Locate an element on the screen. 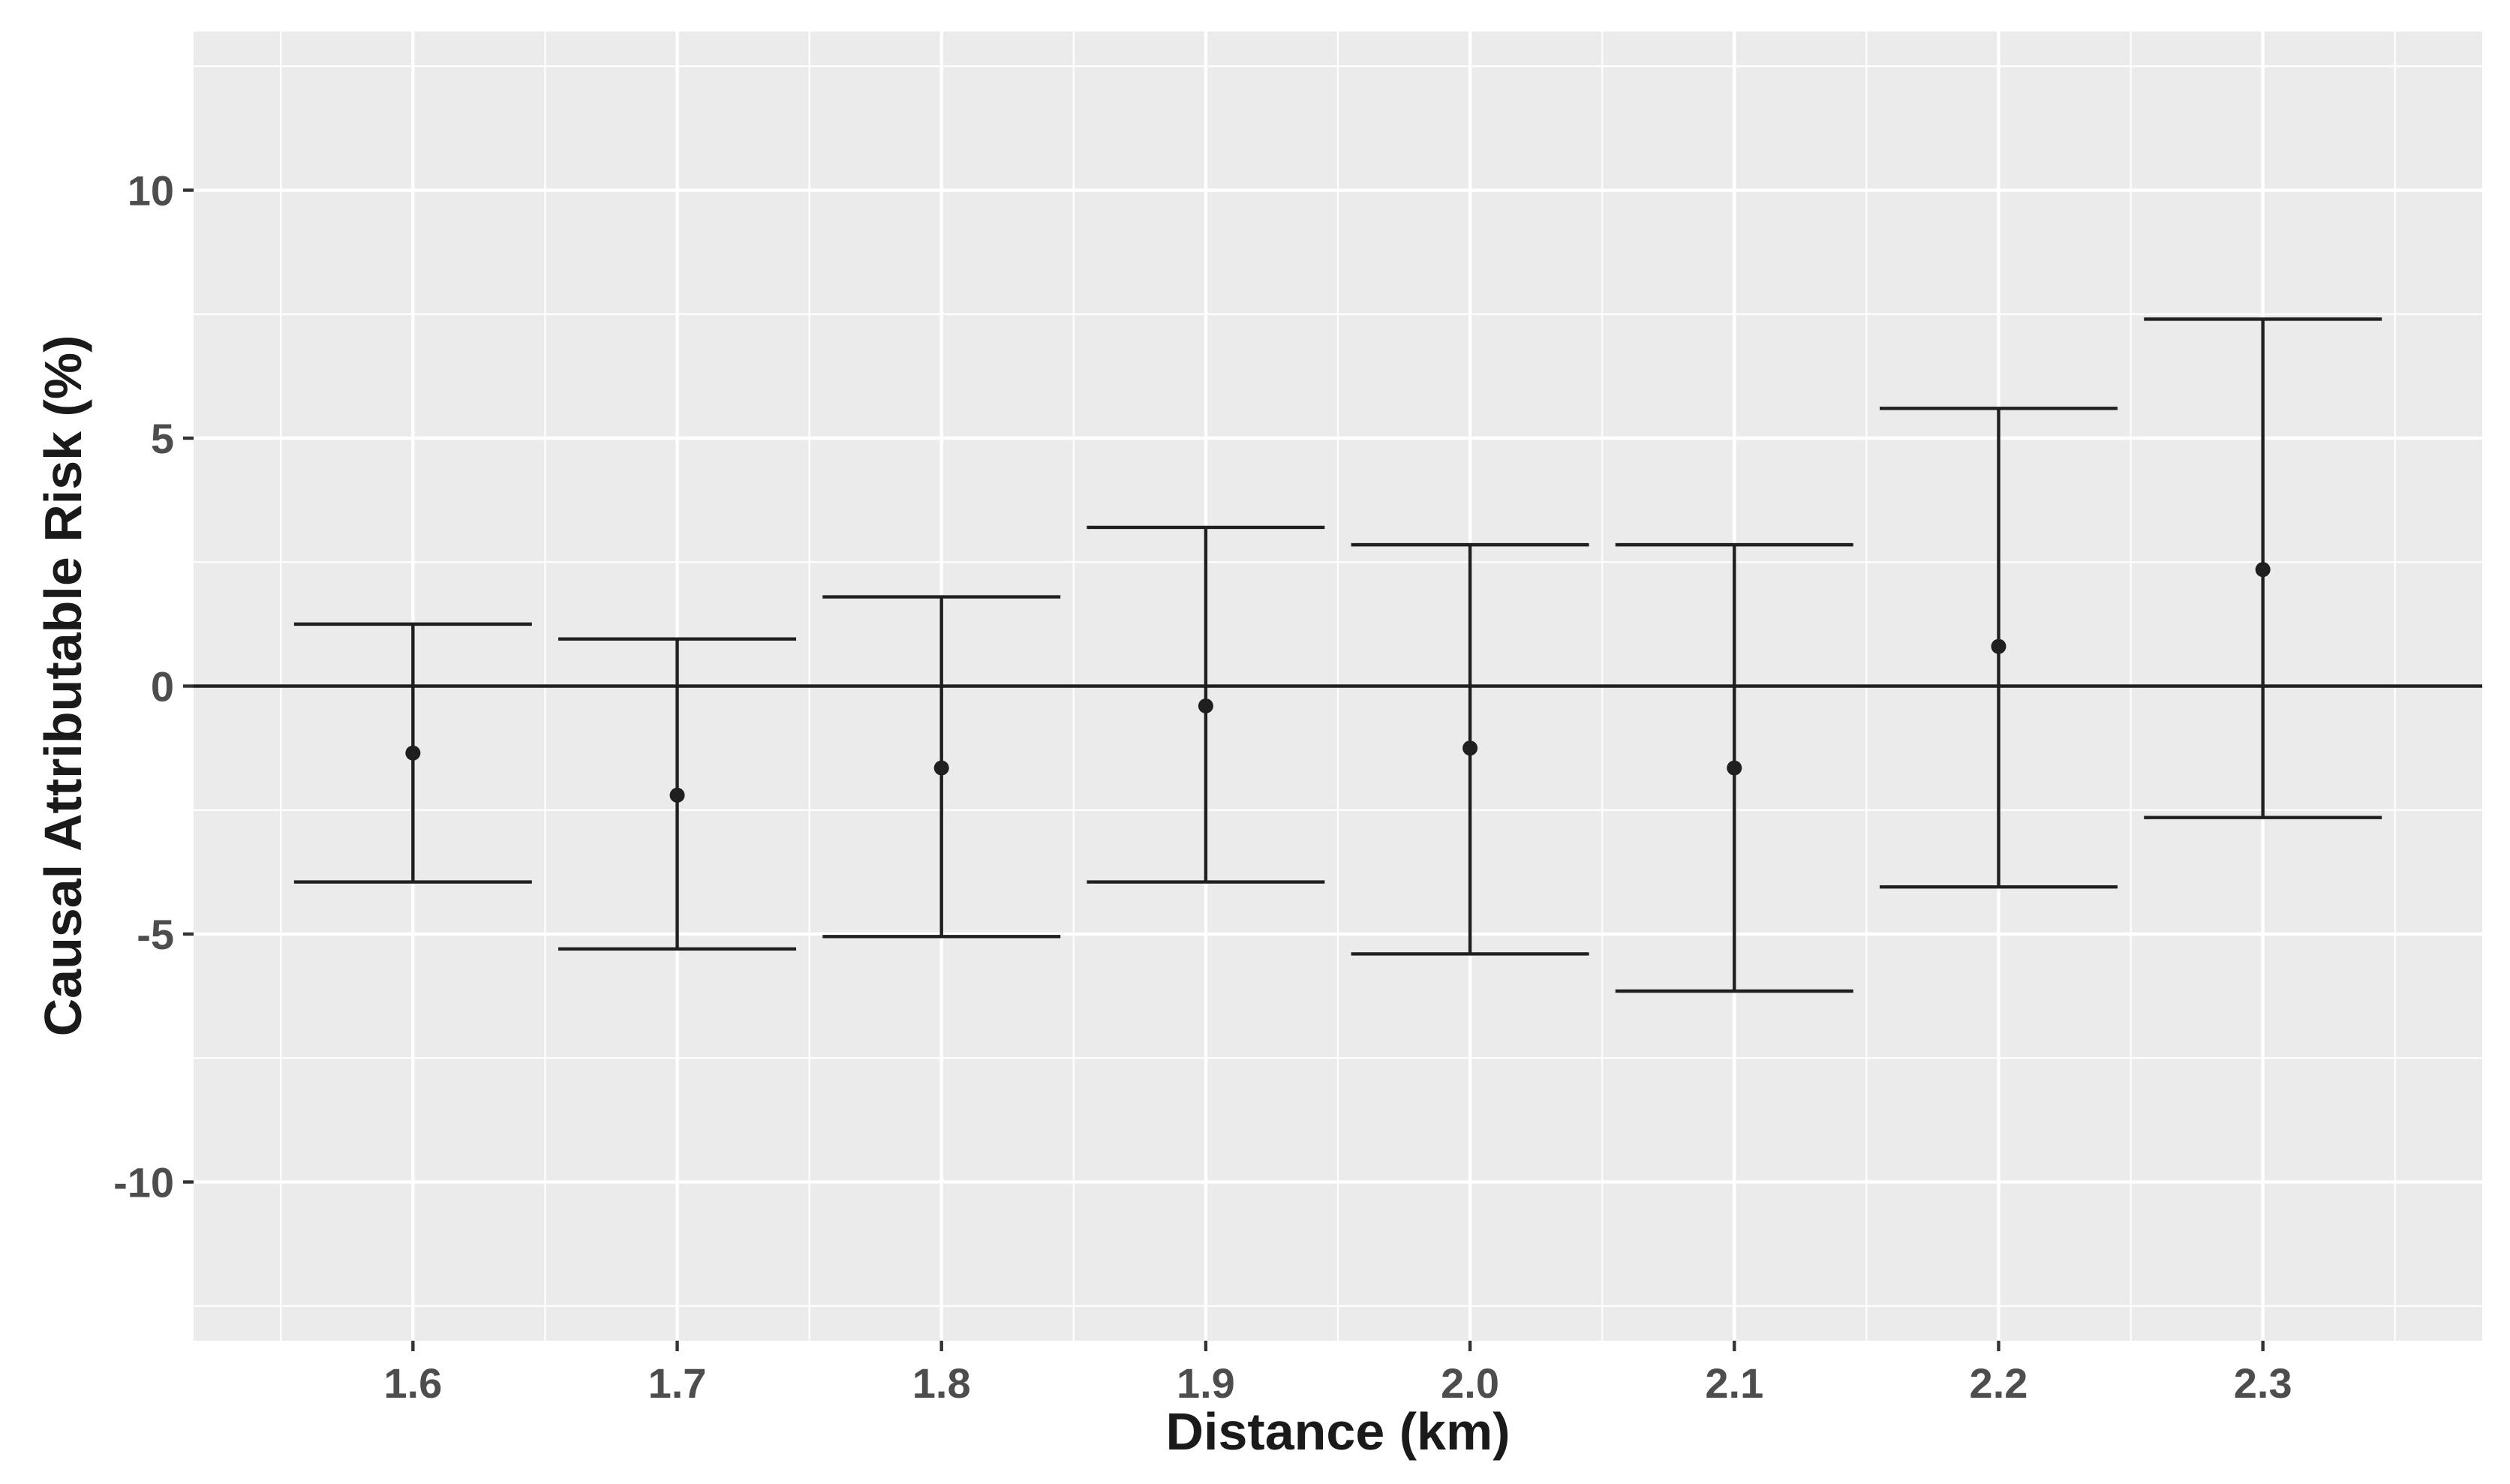 Image resolution: width=2510 pixels, height=1484 pixels. x-tick-label: 2.3 is located at coordinates (2263, 1383).